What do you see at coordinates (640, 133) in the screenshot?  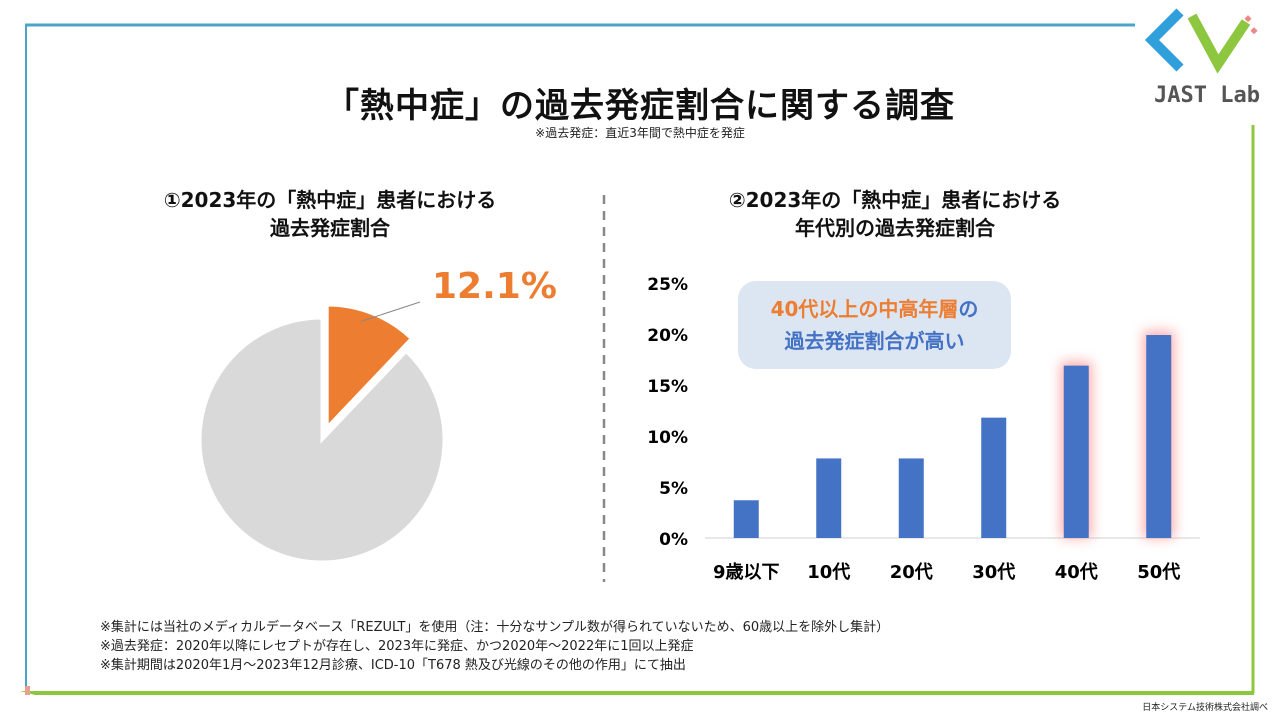 I see `page-subtitle: ※過去発症：直近3年間で熱中症を発症` at bounding box center [640, 133].